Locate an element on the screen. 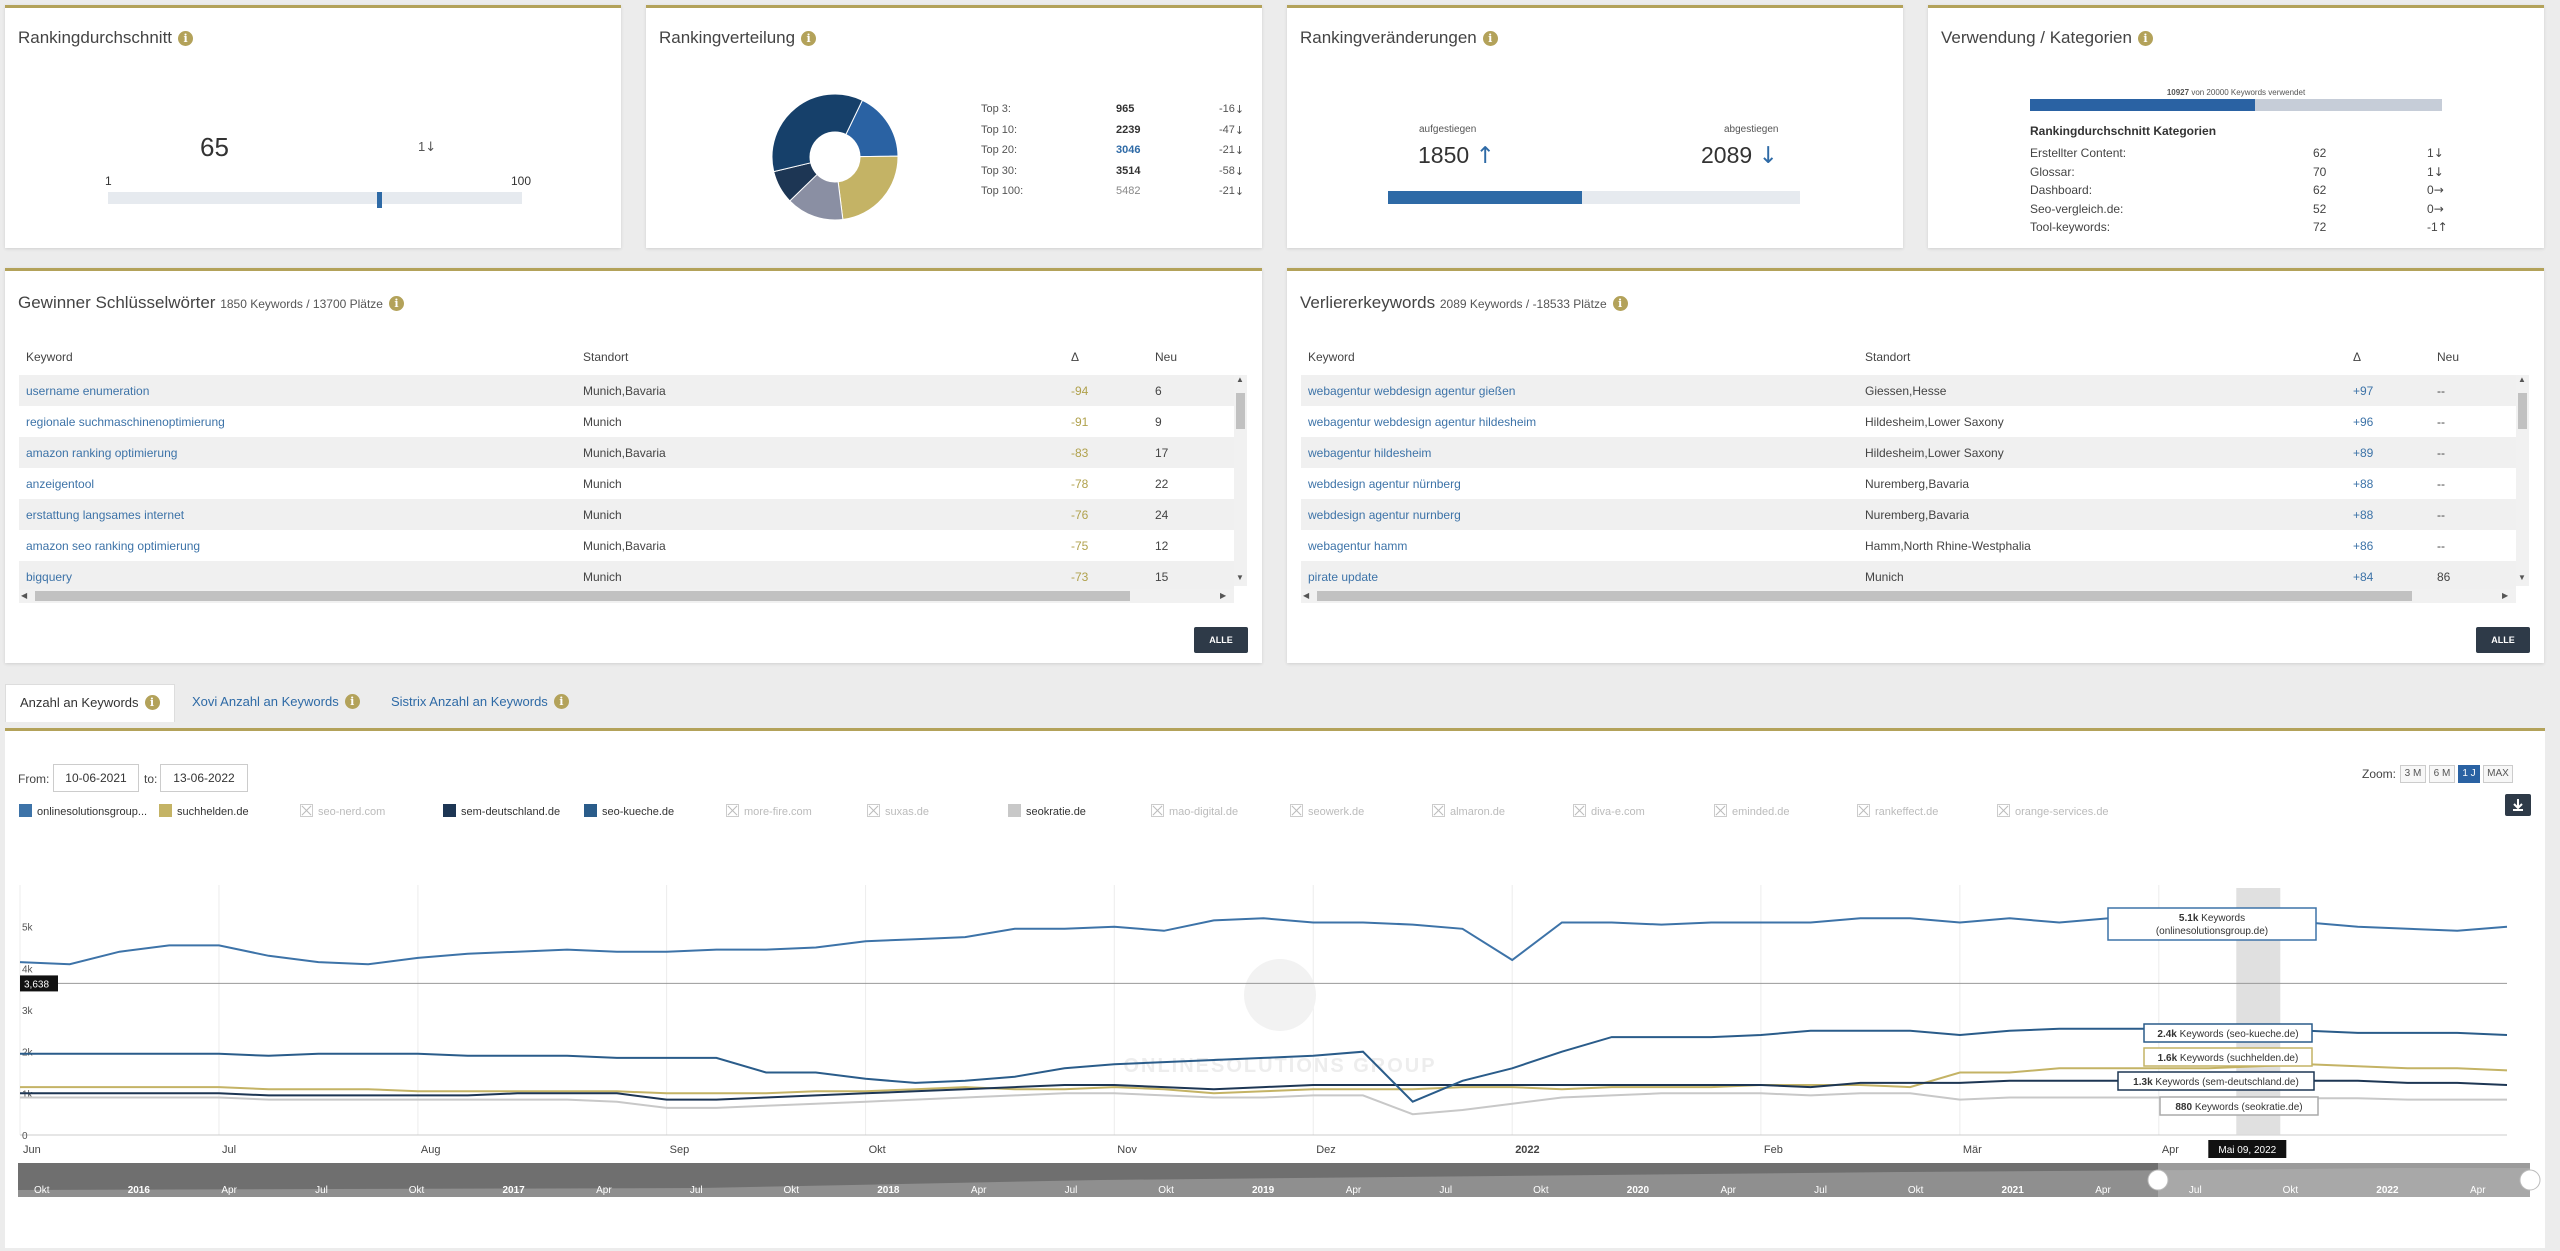 This screenshot has height=1251, width=2560. legend-item: more-fire.com is located at coordinates (769, 811).